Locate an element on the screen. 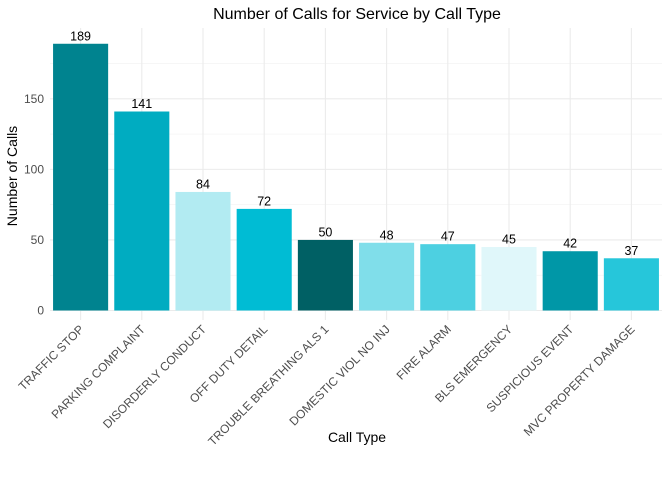 Image resolution: width=672 pixels, height=480 pixels. y-tick-label: 50 is located at coordinates (38, 240).